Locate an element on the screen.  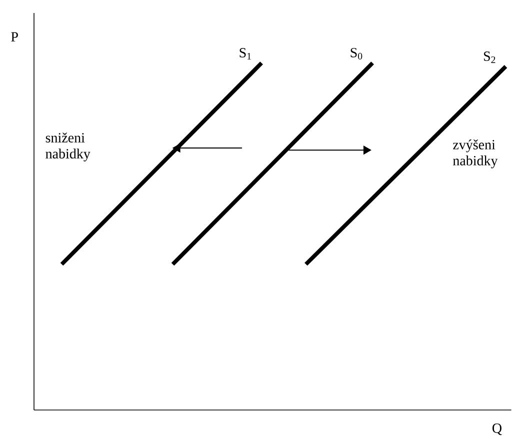
x-axis-title: Q is located at coordinates (497, 430).